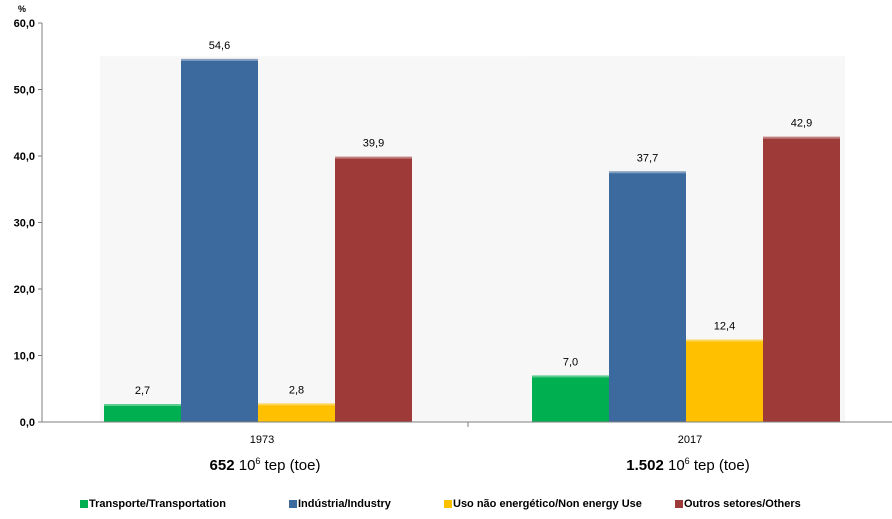  Describe the element at coordinates (142, 391) in the screenshot. I see `data-label-transport-1973: 2,7` at that location.